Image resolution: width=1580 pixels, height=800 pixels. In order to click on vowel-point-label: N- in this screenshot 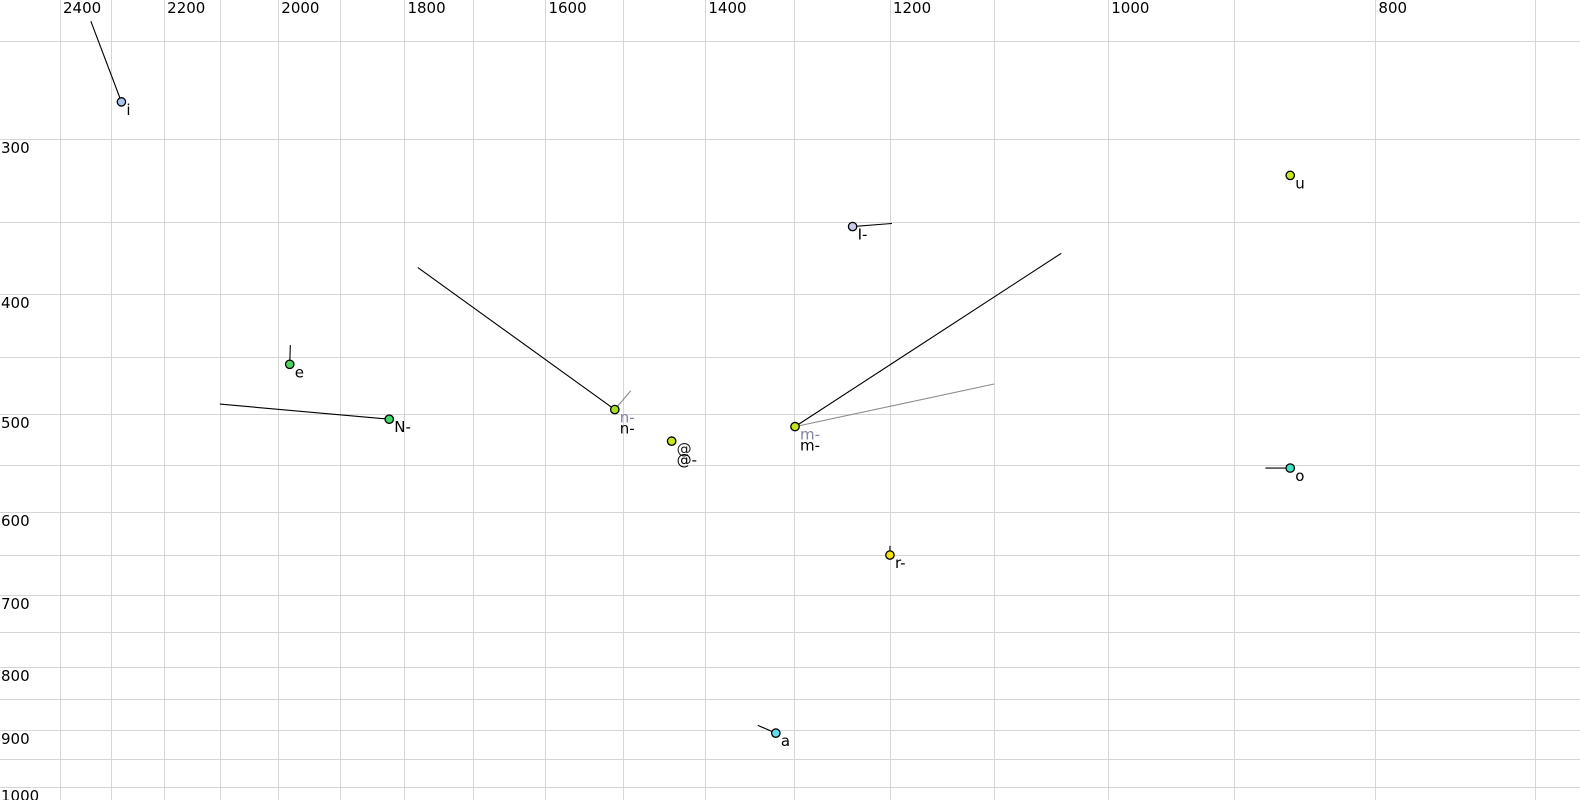, I will do `click(402, 427)`.